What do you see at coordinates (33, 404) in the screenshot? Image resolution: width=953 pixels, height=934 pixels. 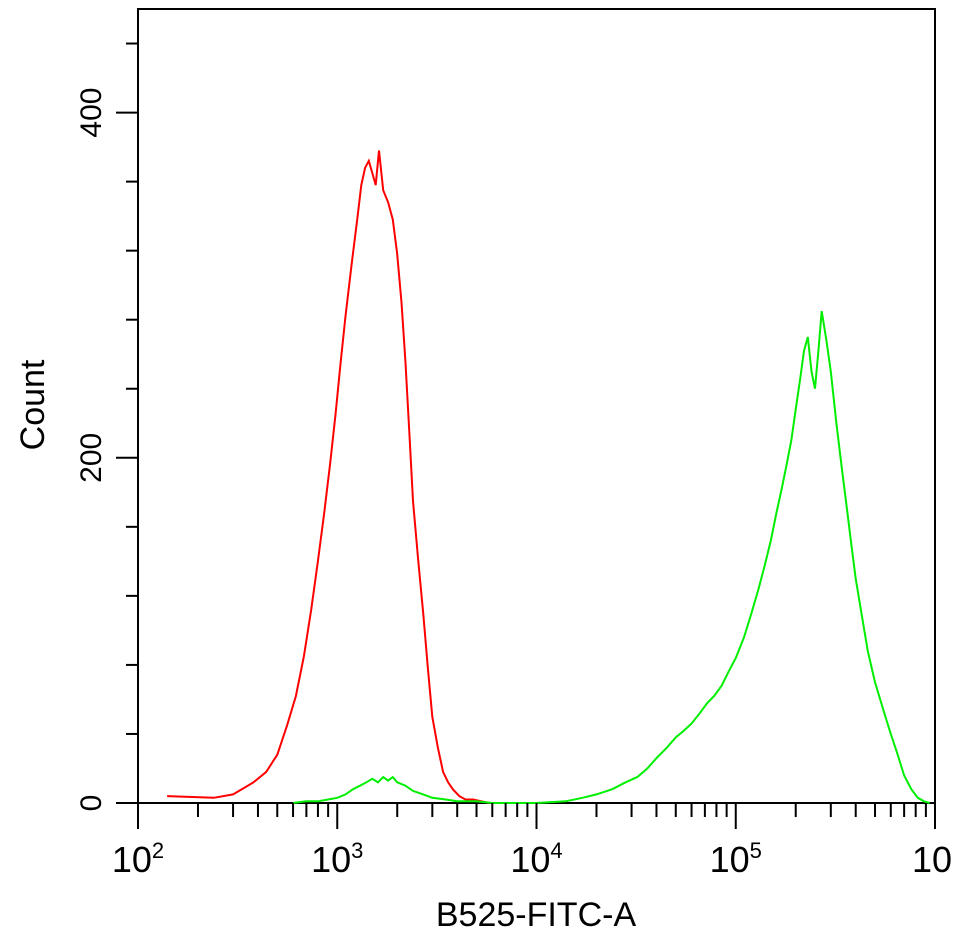 I see `y-axis-title: Count` at bounding box center [33, 404].